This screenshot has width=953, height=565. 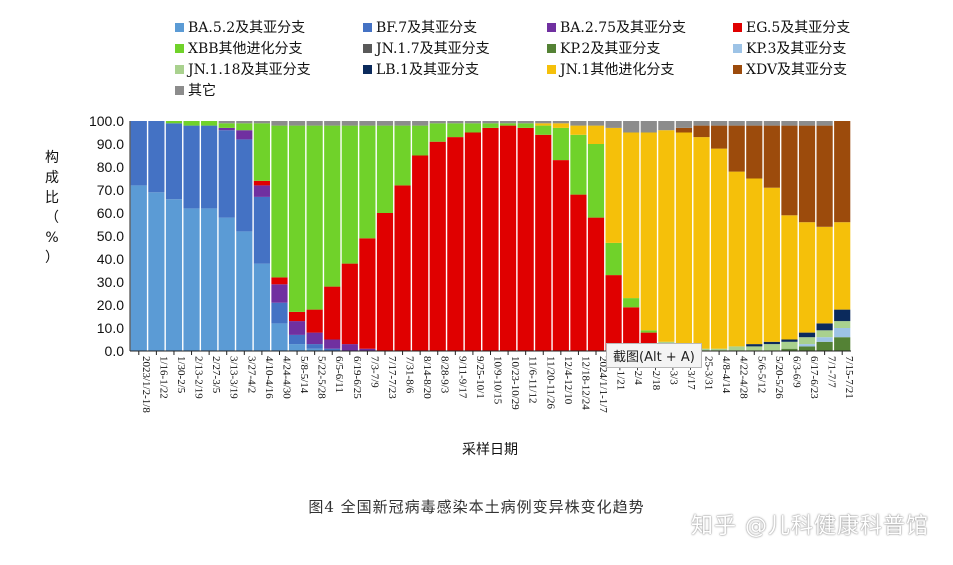 I want to click on screenshot-tooltip: 截图(Alt + A), so click(x=654, y=355).